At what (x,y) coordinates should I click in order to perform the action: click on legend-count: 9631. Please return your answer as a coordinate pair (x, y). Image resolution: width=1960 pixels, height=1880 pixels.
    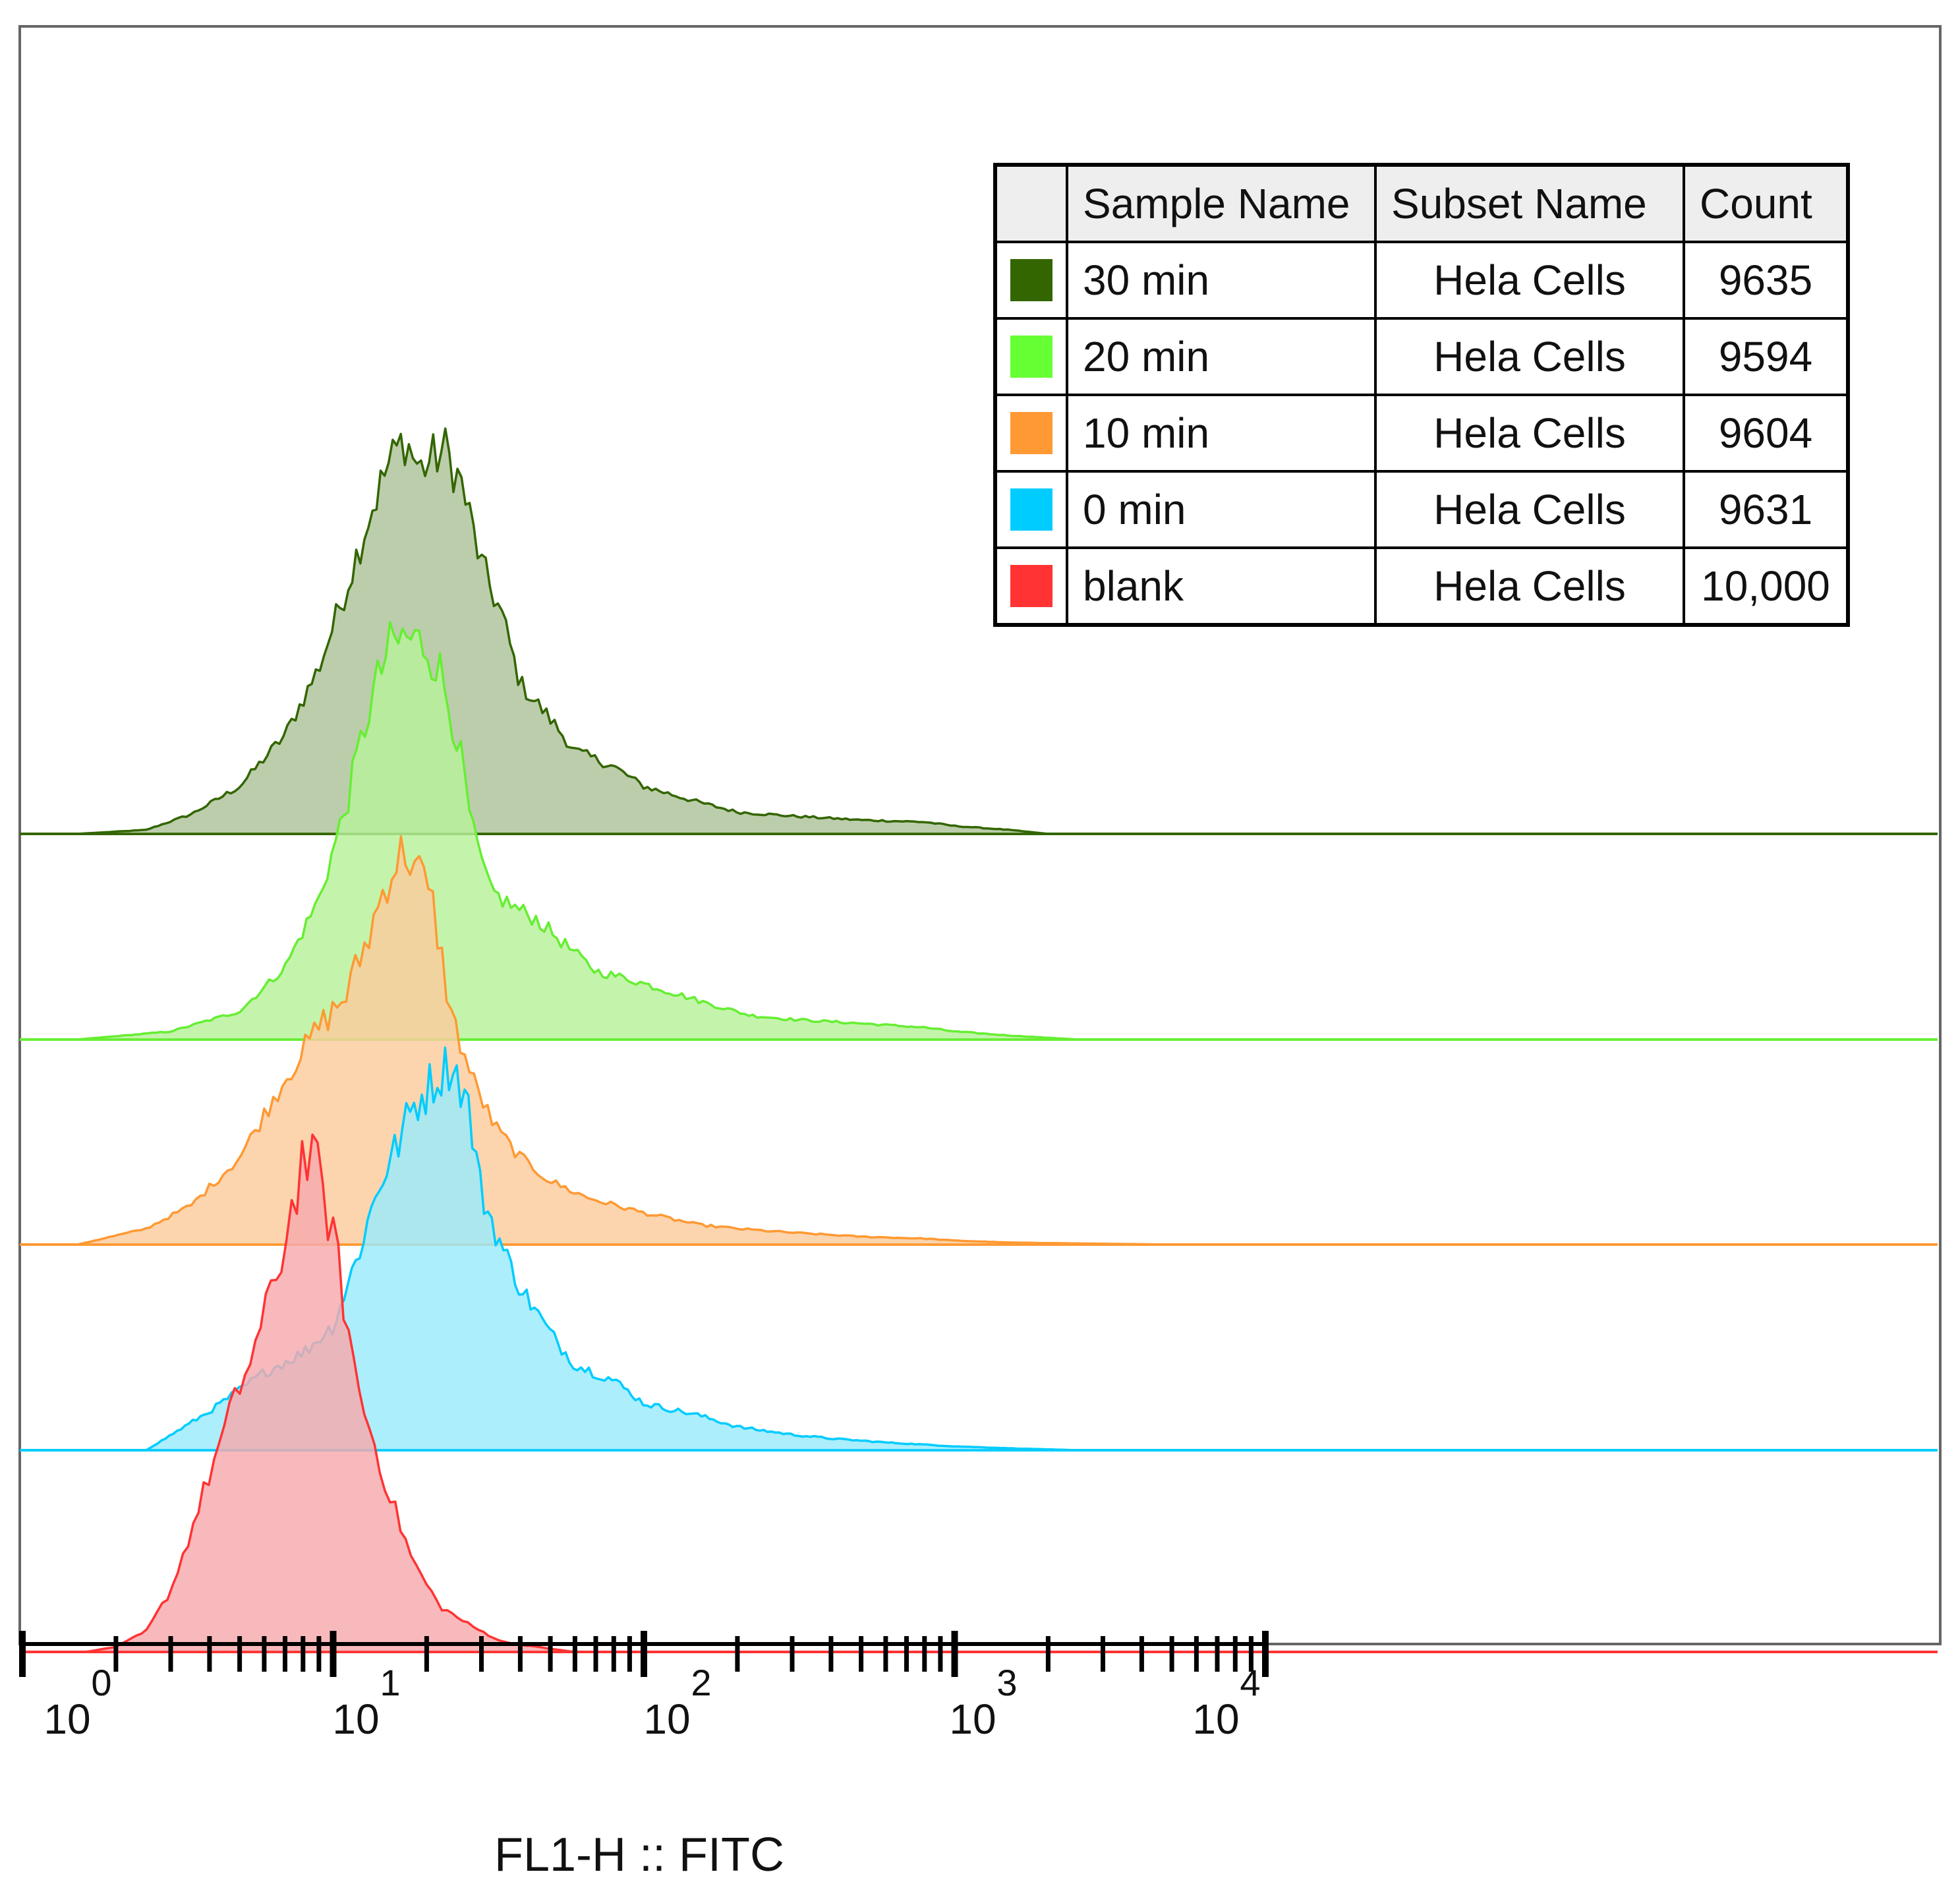
    Looking at the image, I should click on (1766, 510).